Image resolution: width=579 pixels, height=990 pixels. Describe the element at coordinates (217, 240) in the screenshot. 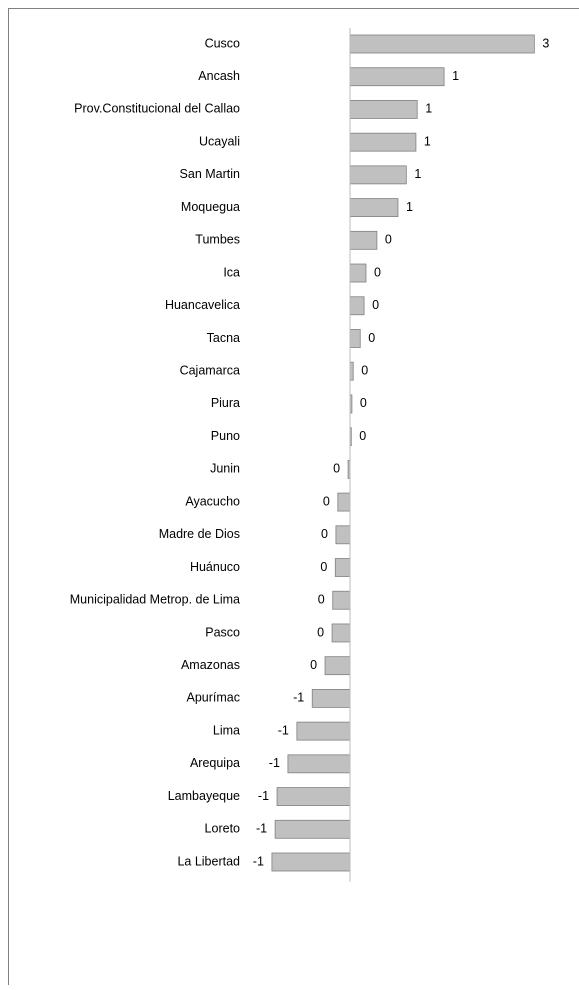

I see `category-label: Tumbes` at that location.